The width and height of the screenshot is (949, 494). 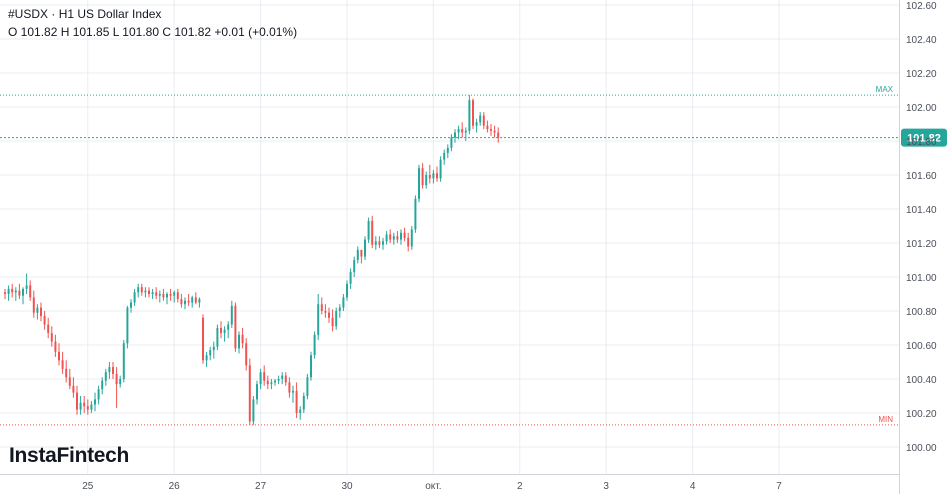 I want to click on x-tick-label: окт., so click(x=433, y=486).